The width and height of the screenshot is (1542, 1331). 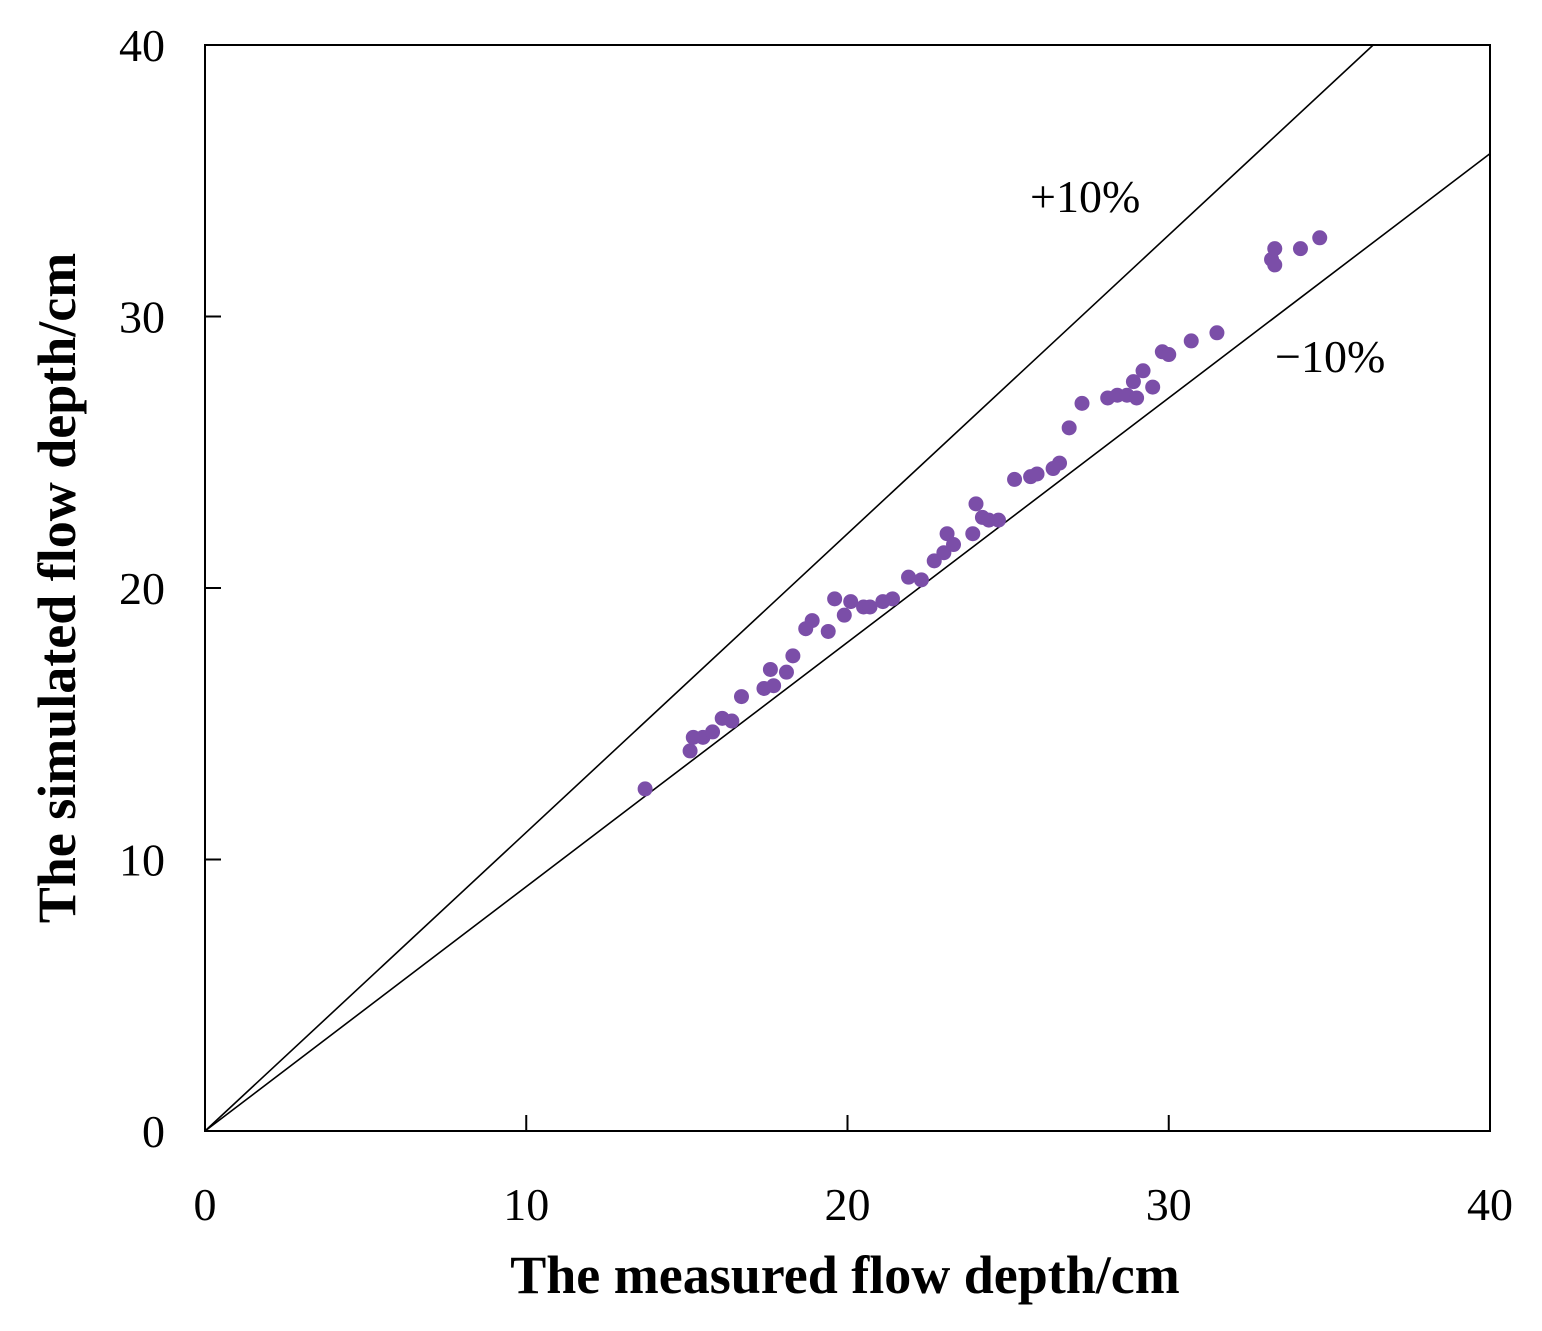 I want to click on y-tick-label-30: 30, so click(x=142, y=317).